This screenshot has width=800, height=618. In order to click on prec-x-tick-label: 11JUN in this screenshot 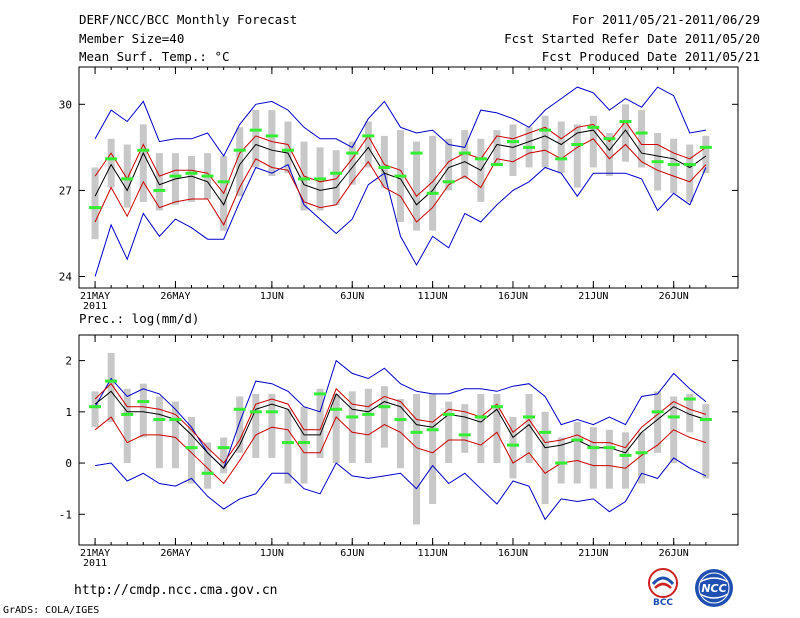, I will do `click(433, 553)`.